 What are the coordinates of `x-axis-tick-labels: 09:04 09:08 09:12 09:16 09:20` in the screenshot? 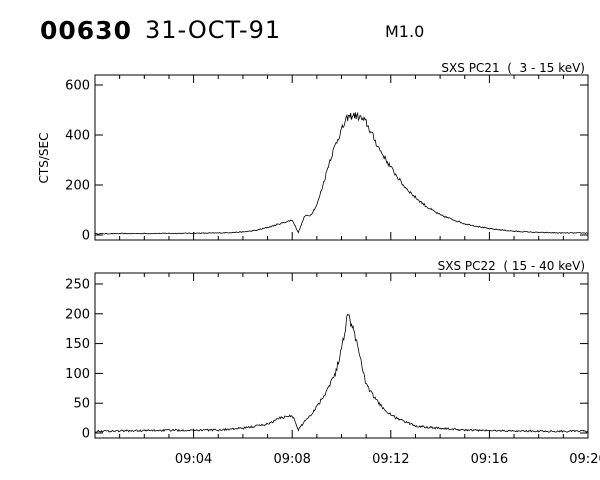 It's located at (387, 459).